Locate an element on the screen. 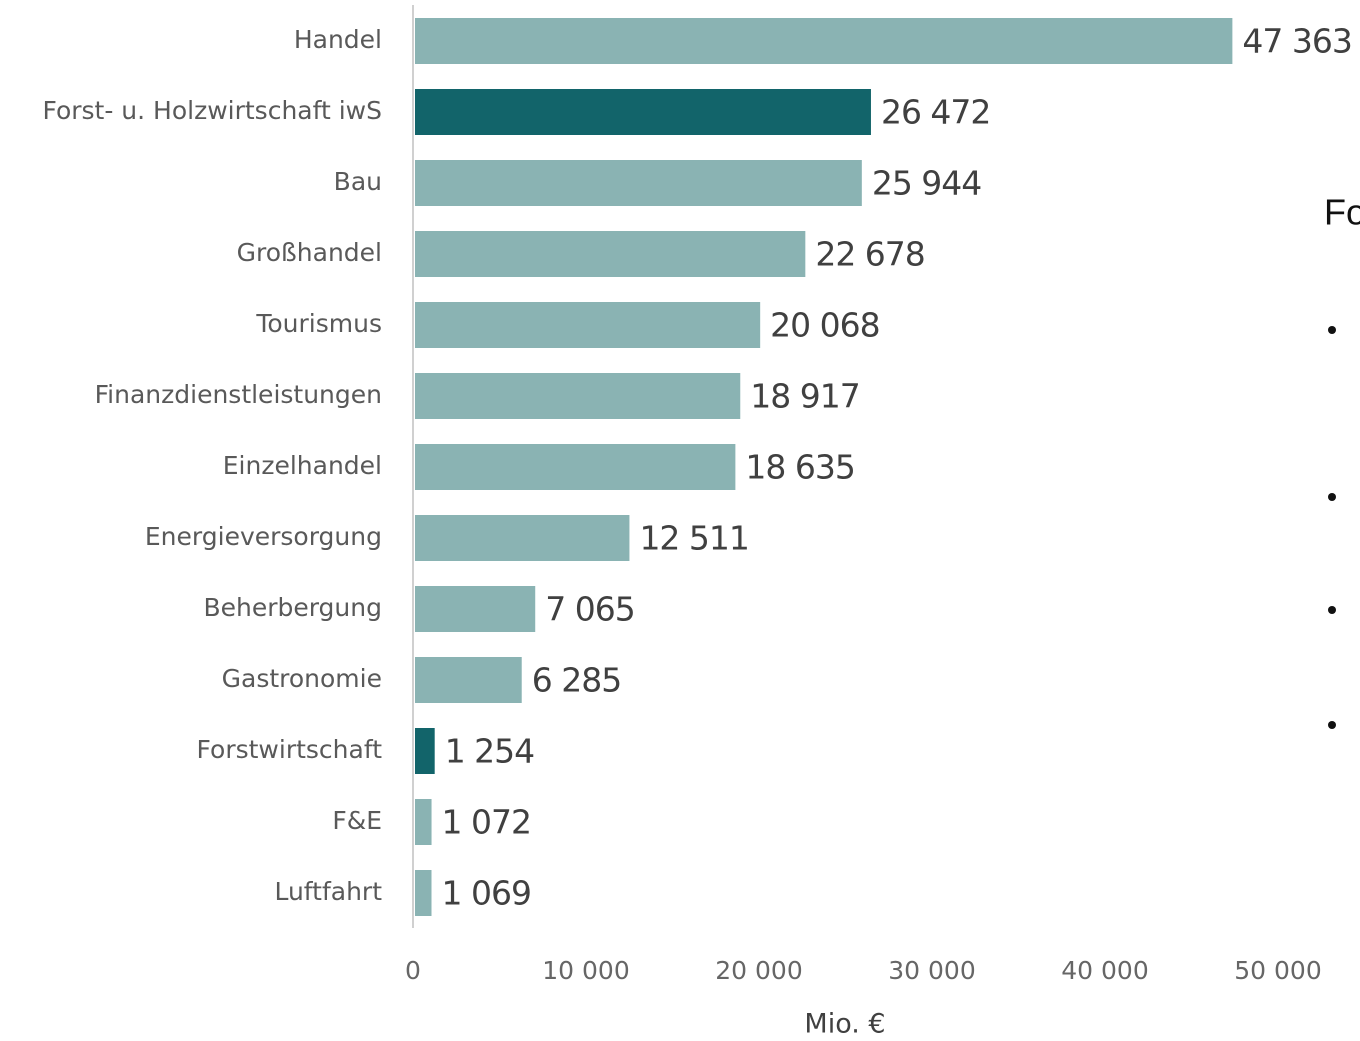 The height and width of the screenshot is (1041, 1360). y-tick-label: Tourismus is located at coordinates (318, 323).